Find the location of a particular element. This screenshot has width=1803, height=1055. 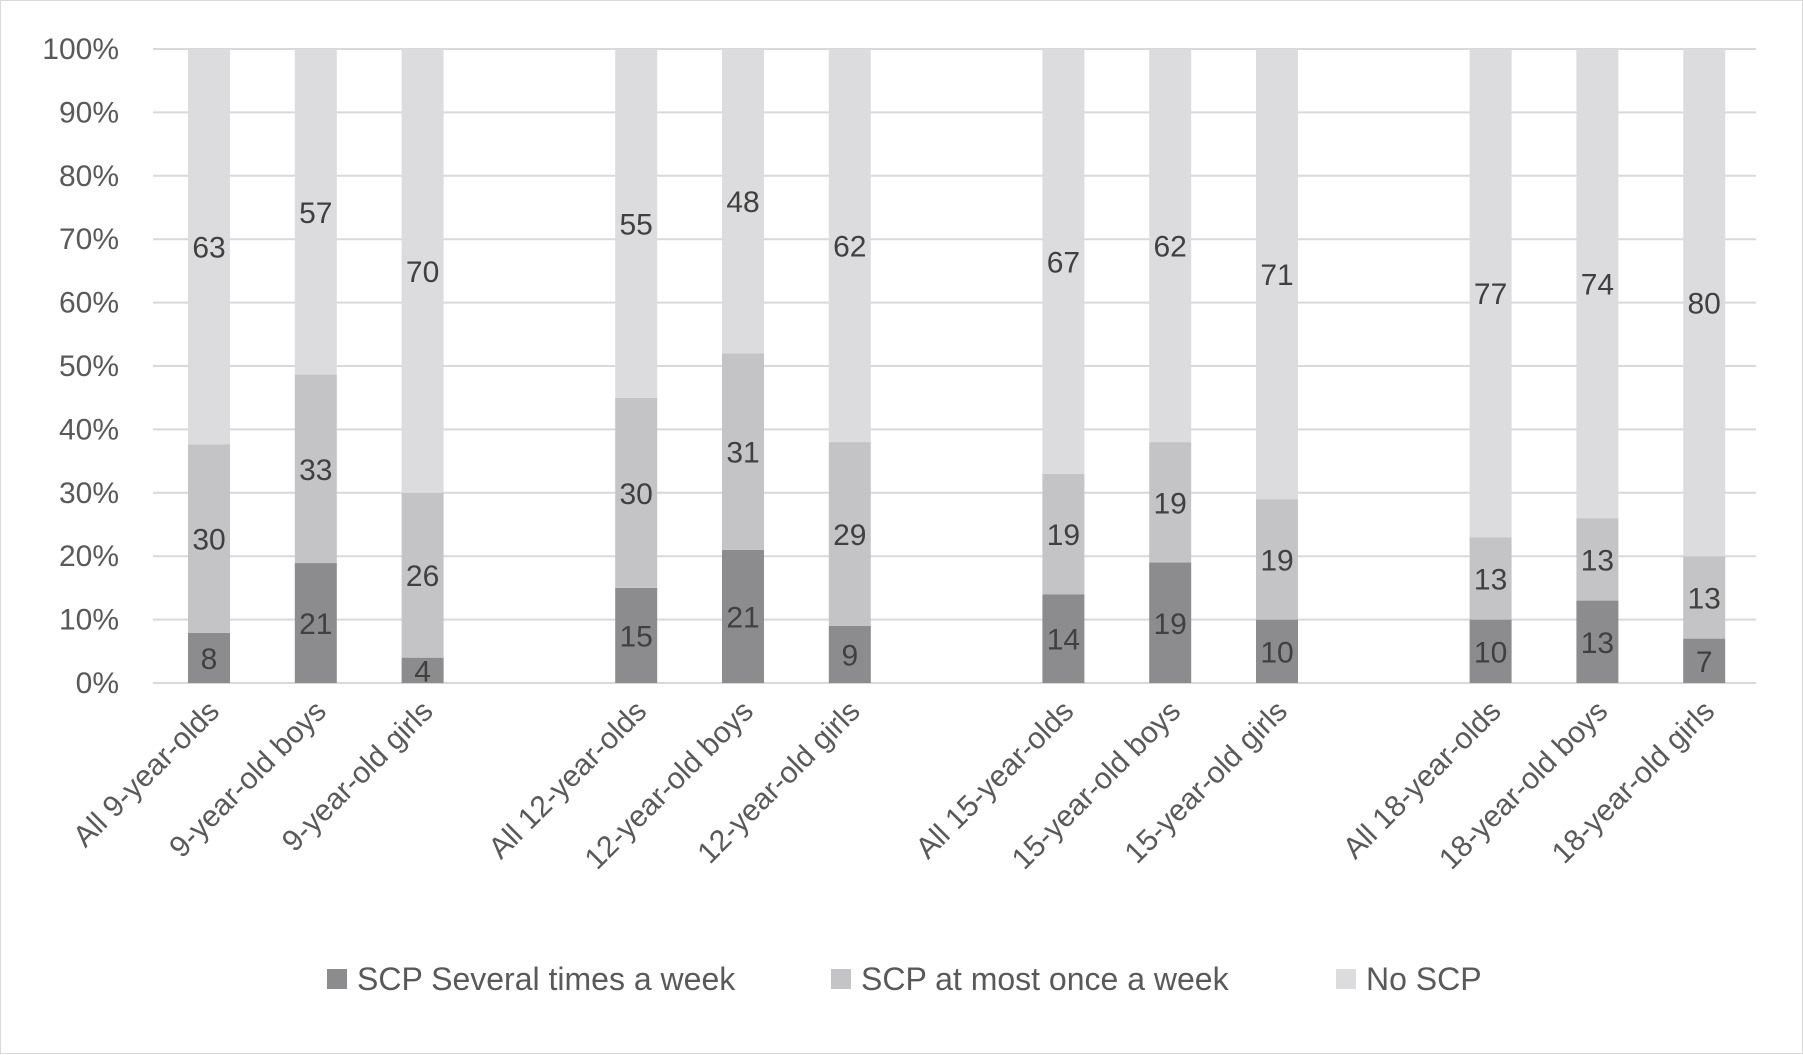

data-label: 8 is located at coordinates (209, 659).